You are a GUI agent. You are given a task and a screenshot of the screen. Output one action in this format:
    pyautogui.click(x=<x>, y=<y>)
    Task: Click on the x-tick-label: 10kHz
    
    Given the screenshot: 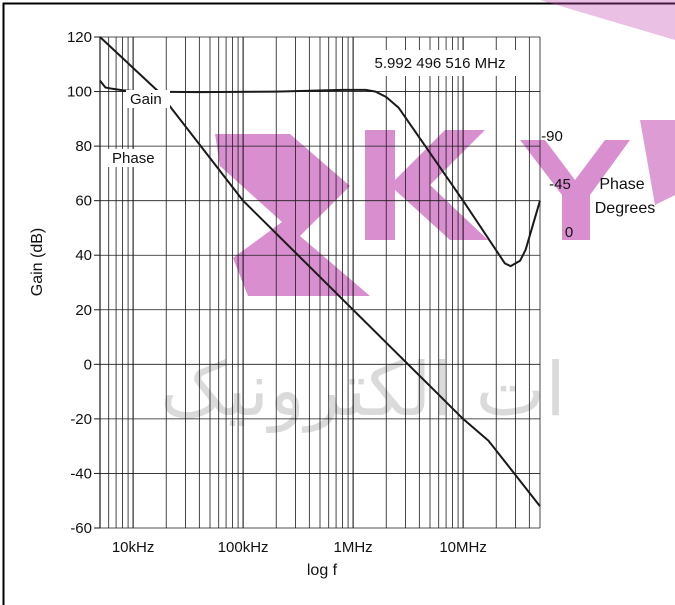 What is the action you would take?
    pyautogui.click(x=133, y=547)
    